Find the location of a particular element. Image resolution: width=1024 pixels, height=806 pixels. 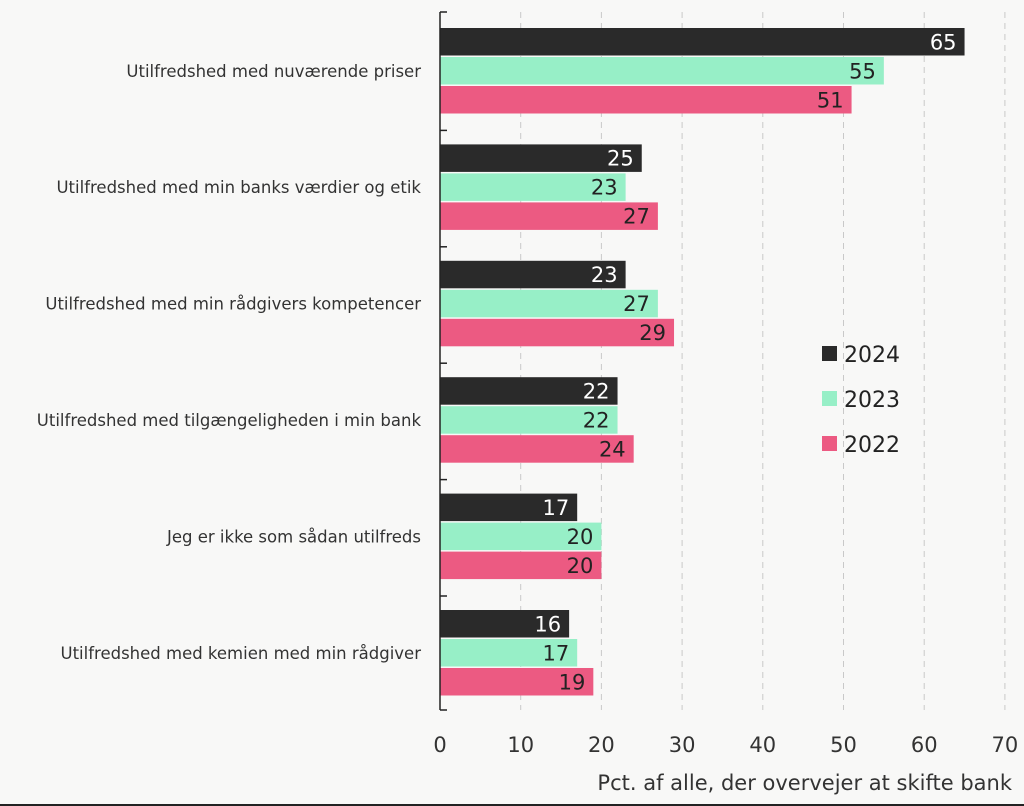

bar-label-2024-5: 17 is located at coordinates (555, 508).